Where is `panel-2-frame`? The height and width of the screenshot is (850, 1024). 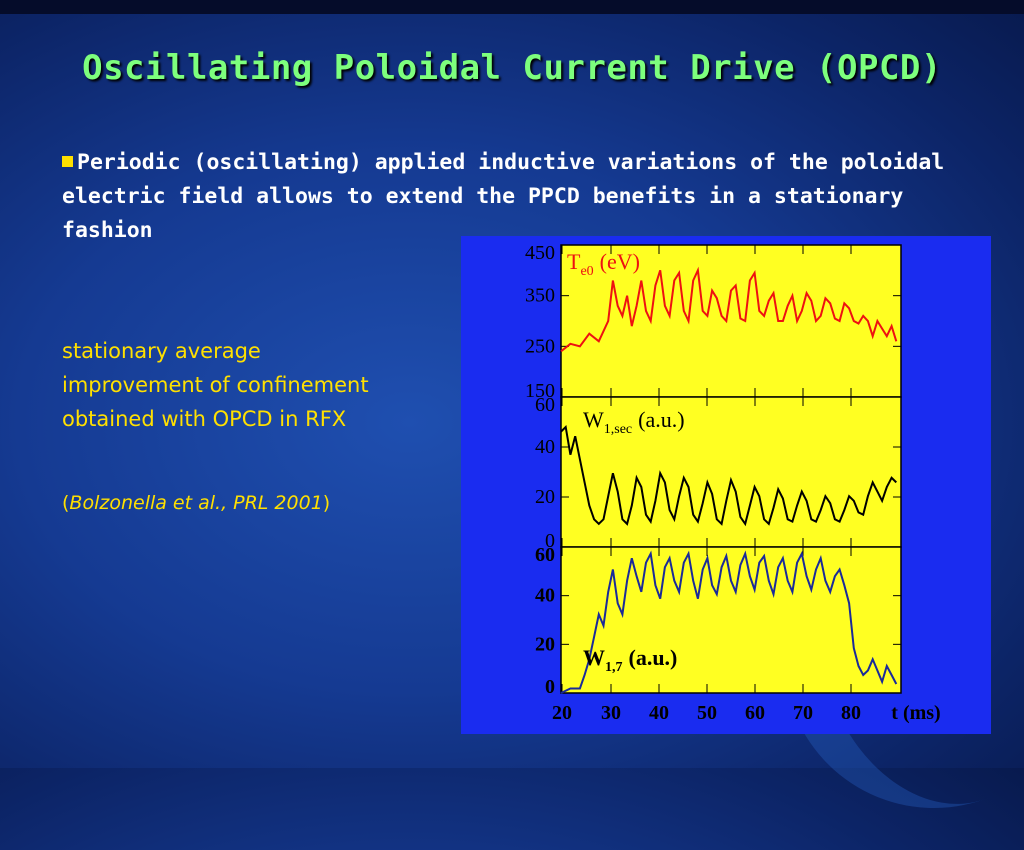 panel-2-frame is located at coordinates (731, 472).